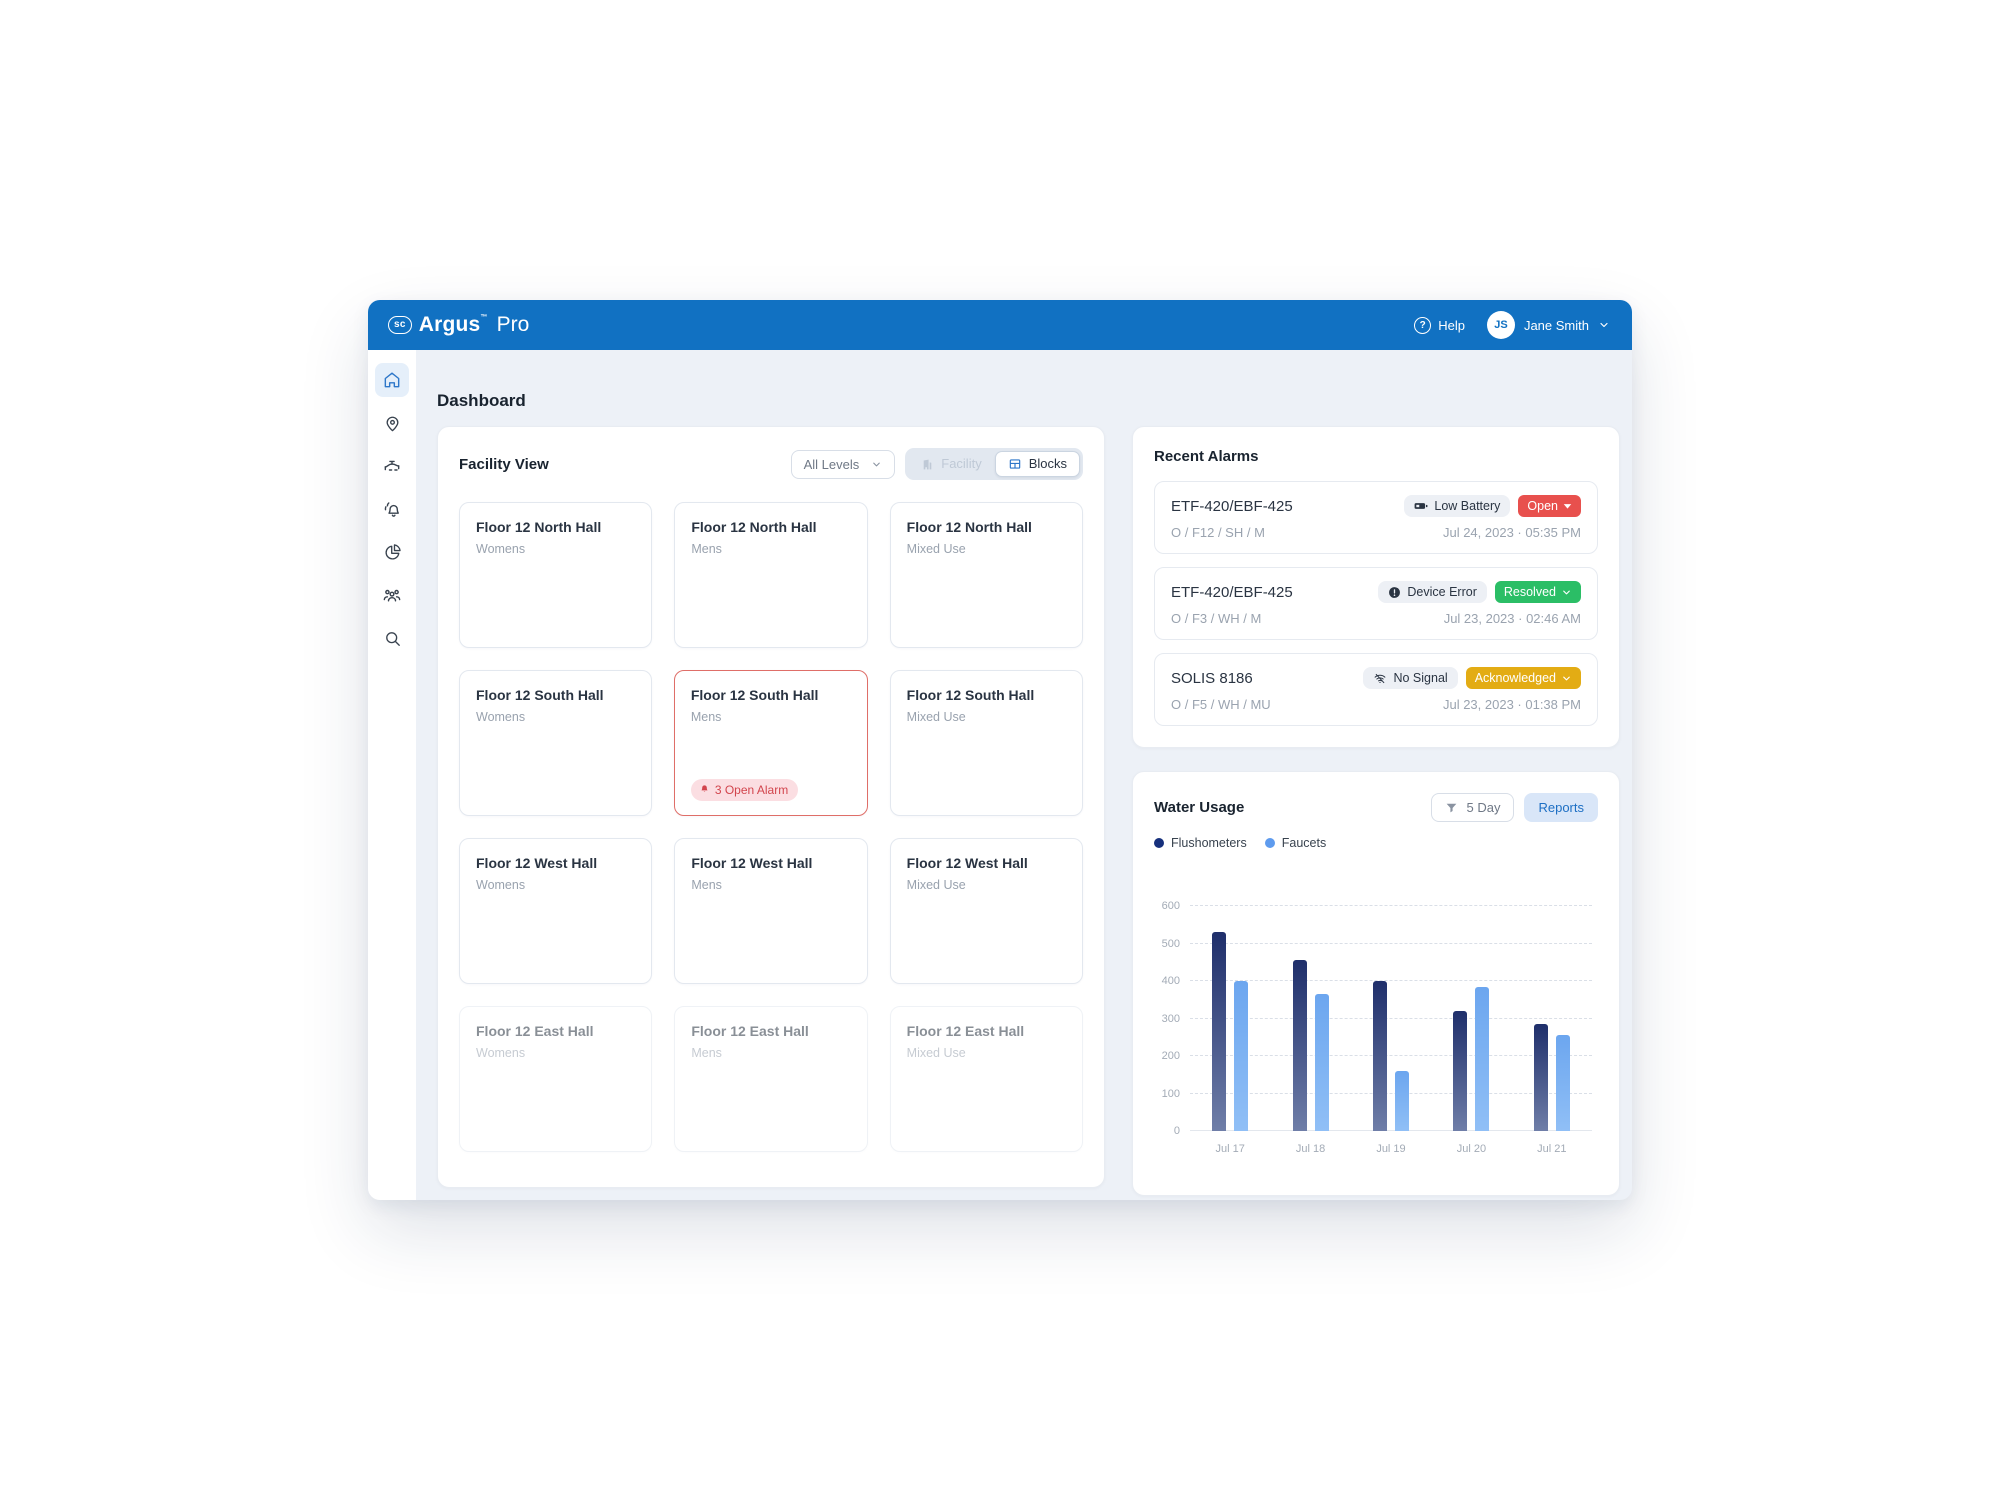 Image resolution: width=2000 pixels, height=1501 pixels. Describe the element at coordinates (392, 595) in the screenshot. I see `sidebar-item-users` at that location.